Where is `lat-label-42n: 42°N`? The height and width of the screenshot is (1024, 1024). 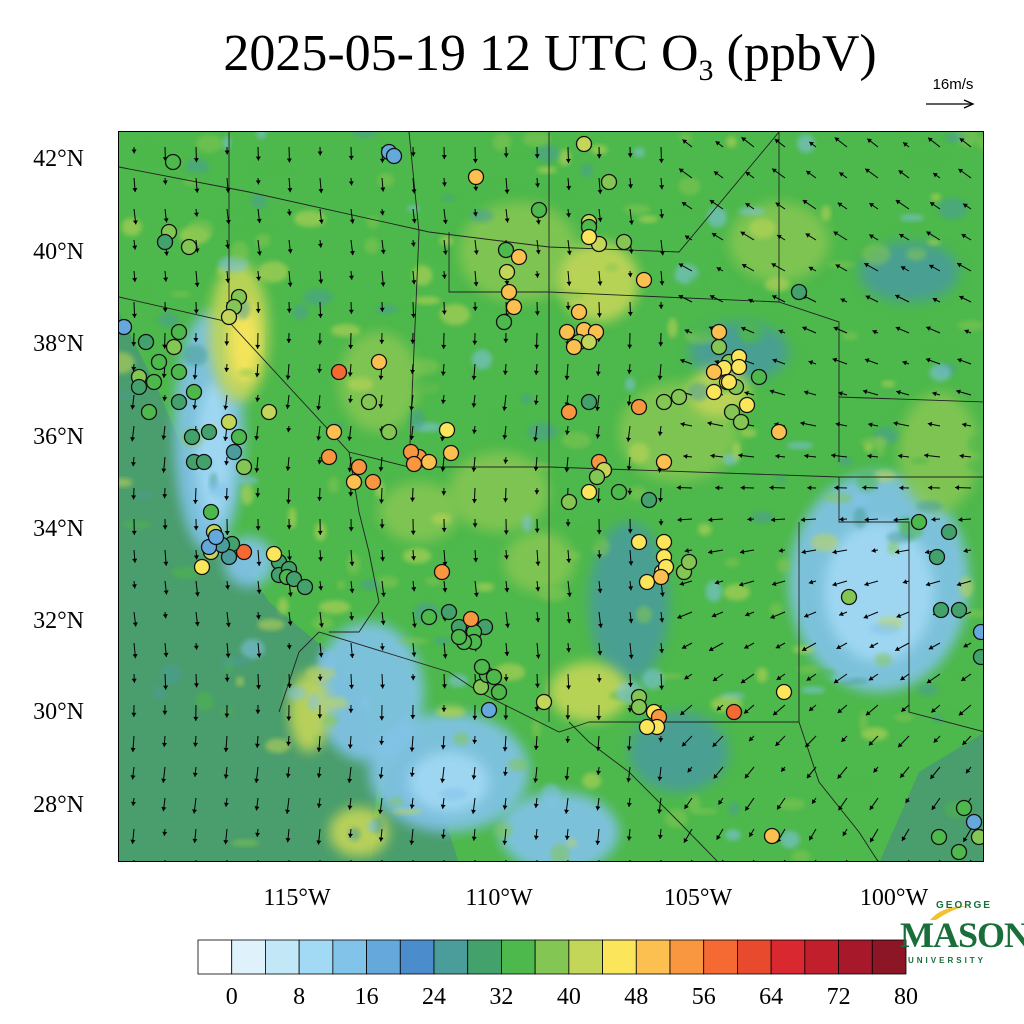 lat-label-42n: 42°N is located at coordinates (58, 159).